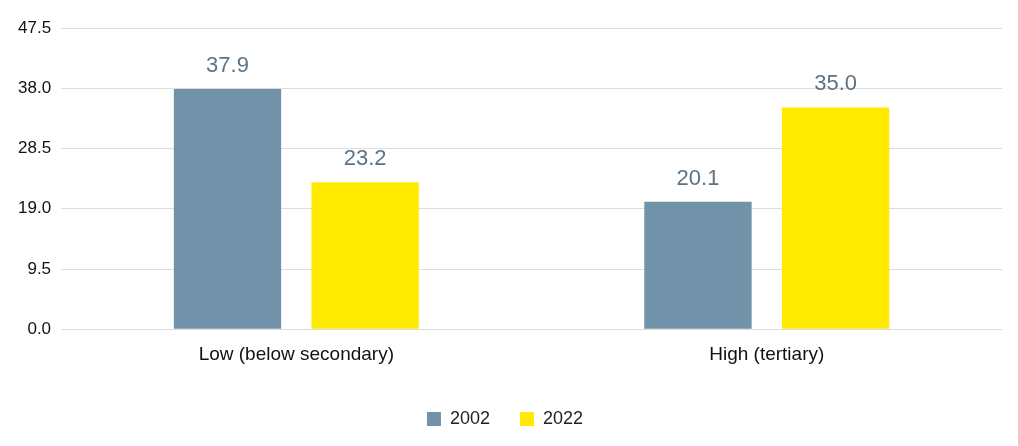  Describe the element at coordinates (365, 158) in the screenshot. I see `data-label: 23.2` at that location.